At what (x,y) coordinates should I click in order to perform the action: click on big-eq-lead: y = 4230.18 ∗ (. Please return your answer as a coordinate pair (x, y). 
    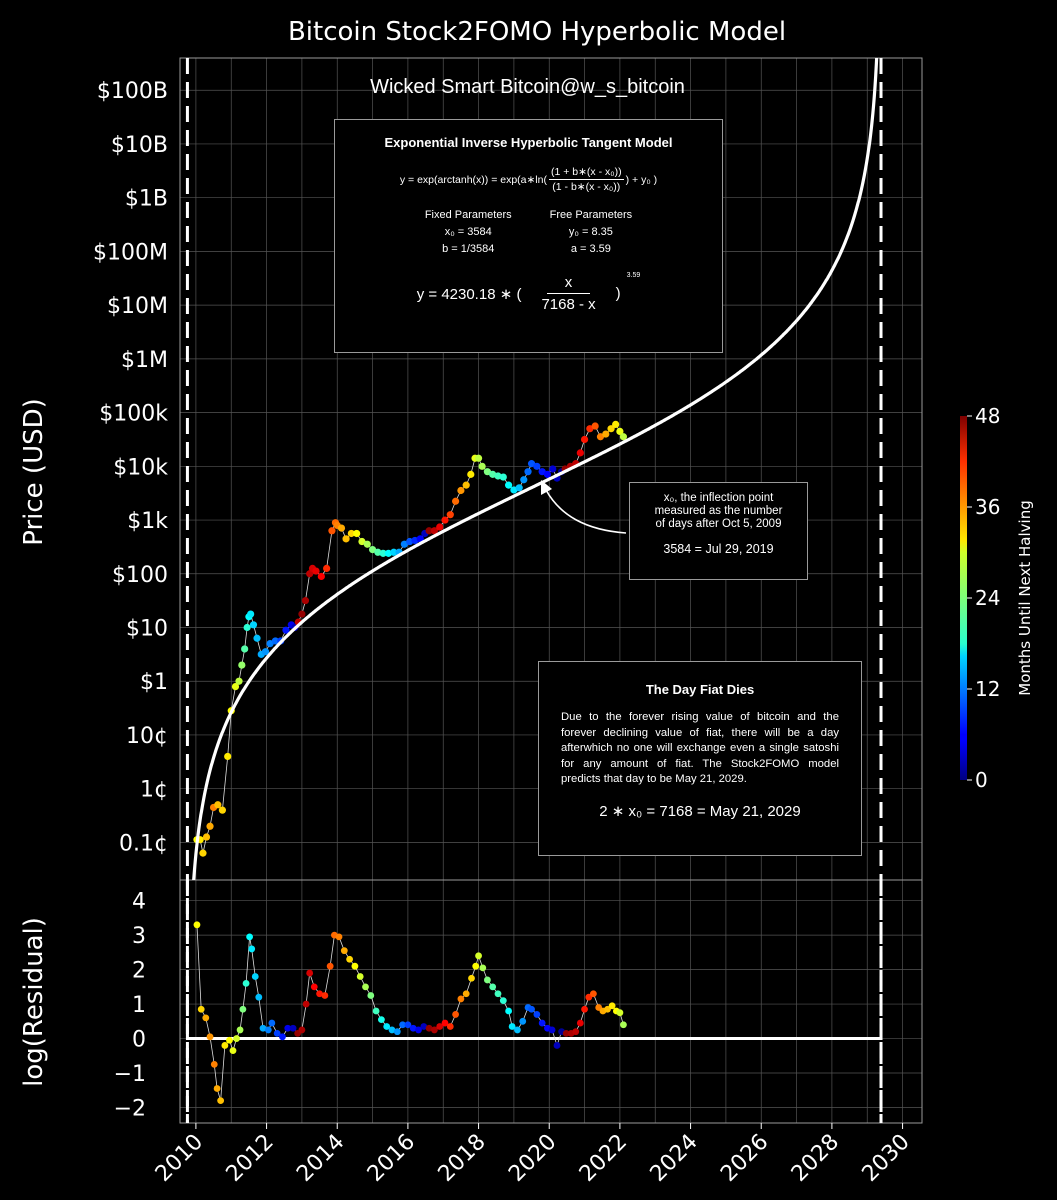
    Looking at the image, I should click on (469, 294).